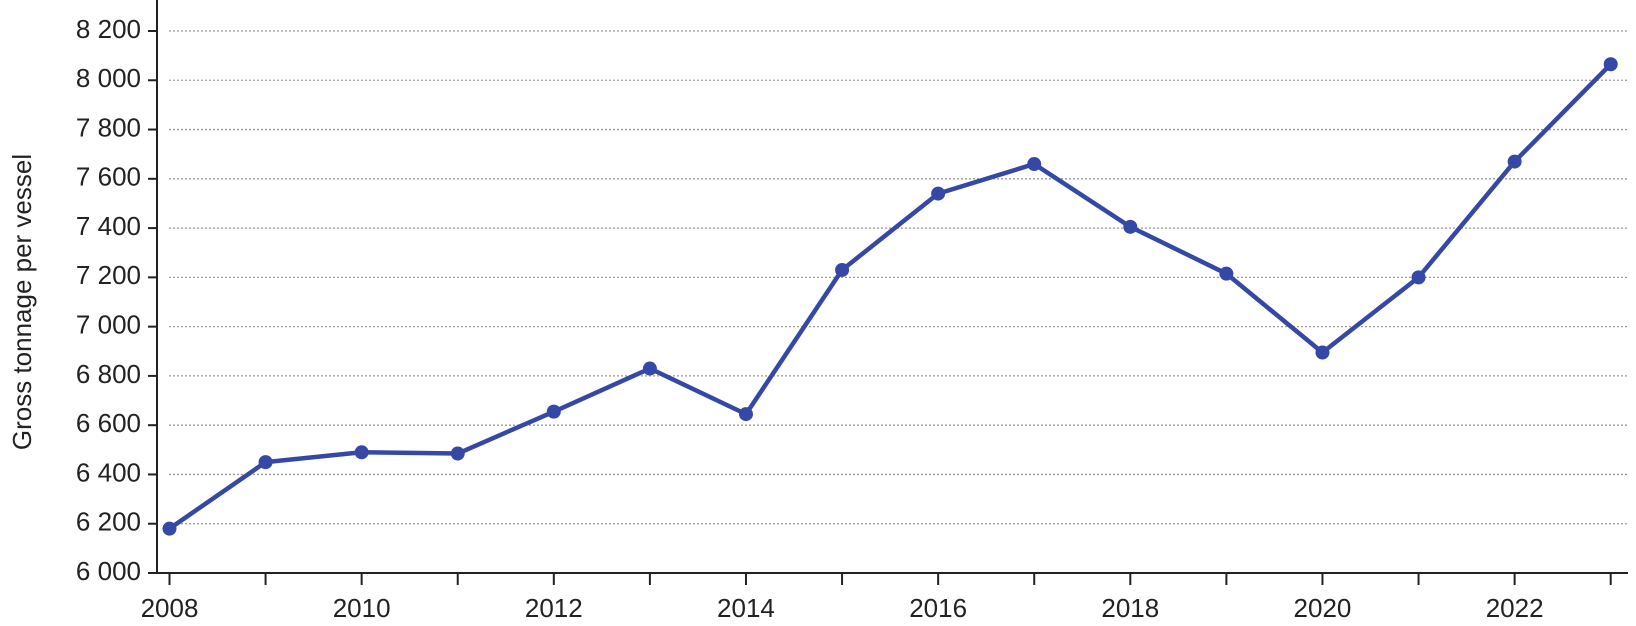 The width and height of the screenshot is (1636, 626). What do you see at coordinates (108, 423) in the screenshot?
I see `y-tick-label: 6 600` at bounding box center [108, 423].